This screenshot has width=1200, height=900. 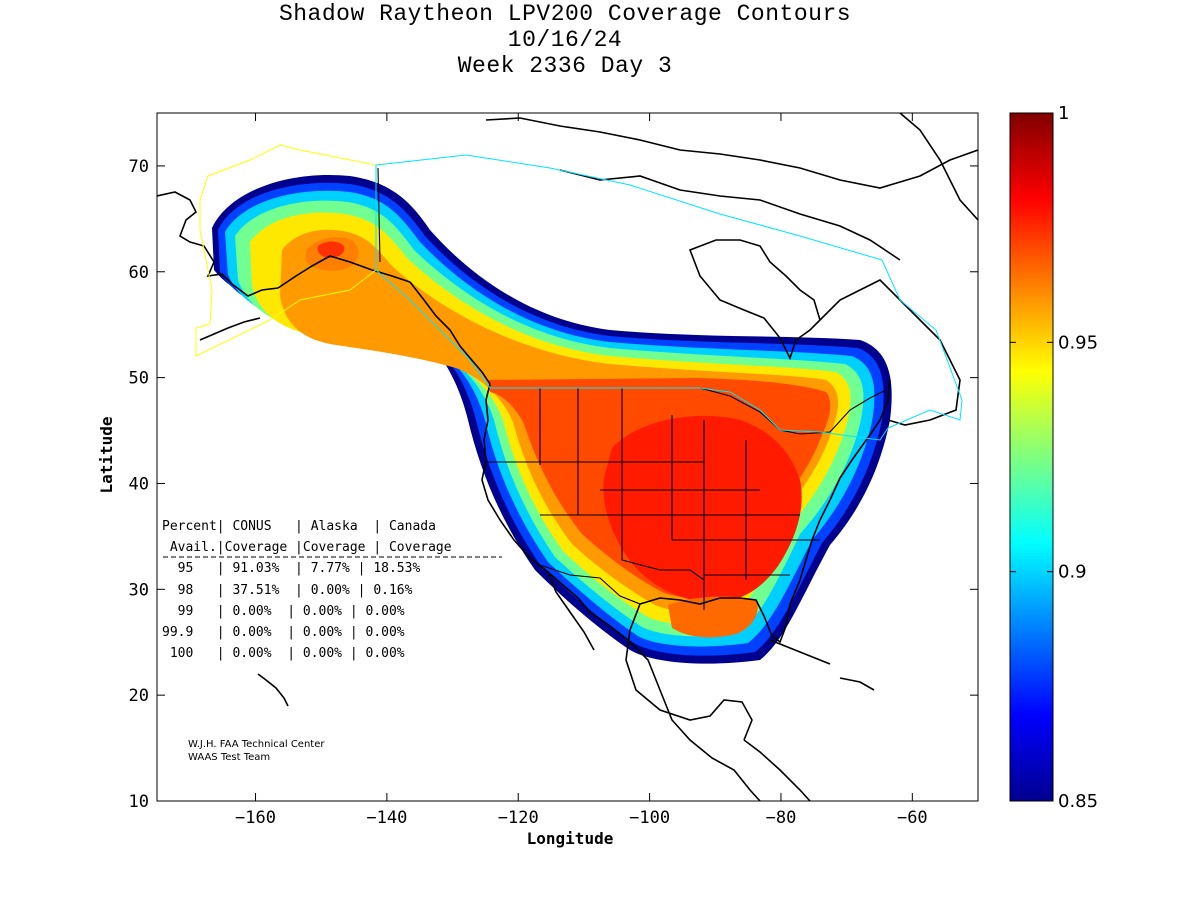 What do you see at coordinates (777, 770) in the screenshot?
I see `coastline-central-america` at bounding box center [777, 770].